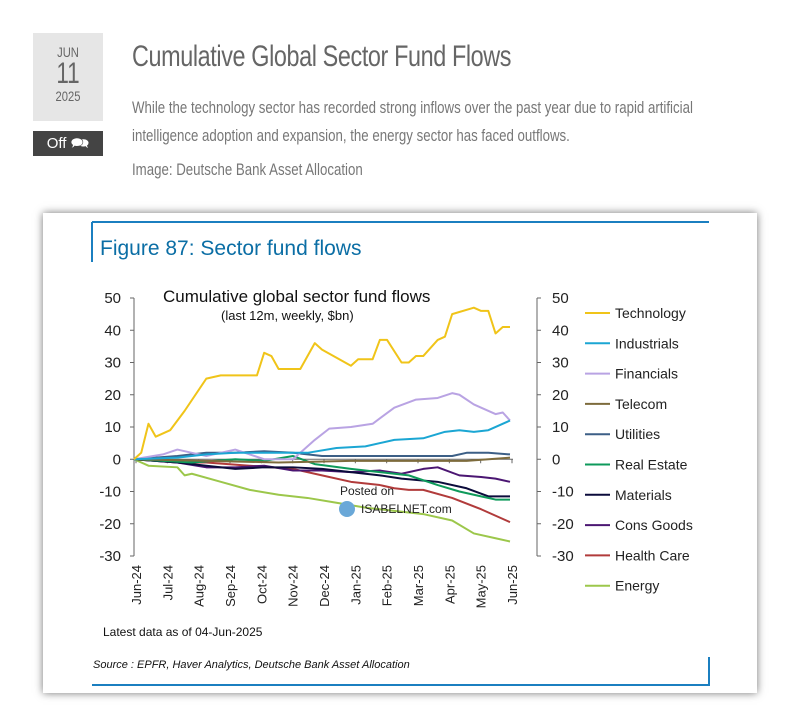 The image size is (800, 705). I want to click on y-tick-label-left: 50, so click(112, 298).